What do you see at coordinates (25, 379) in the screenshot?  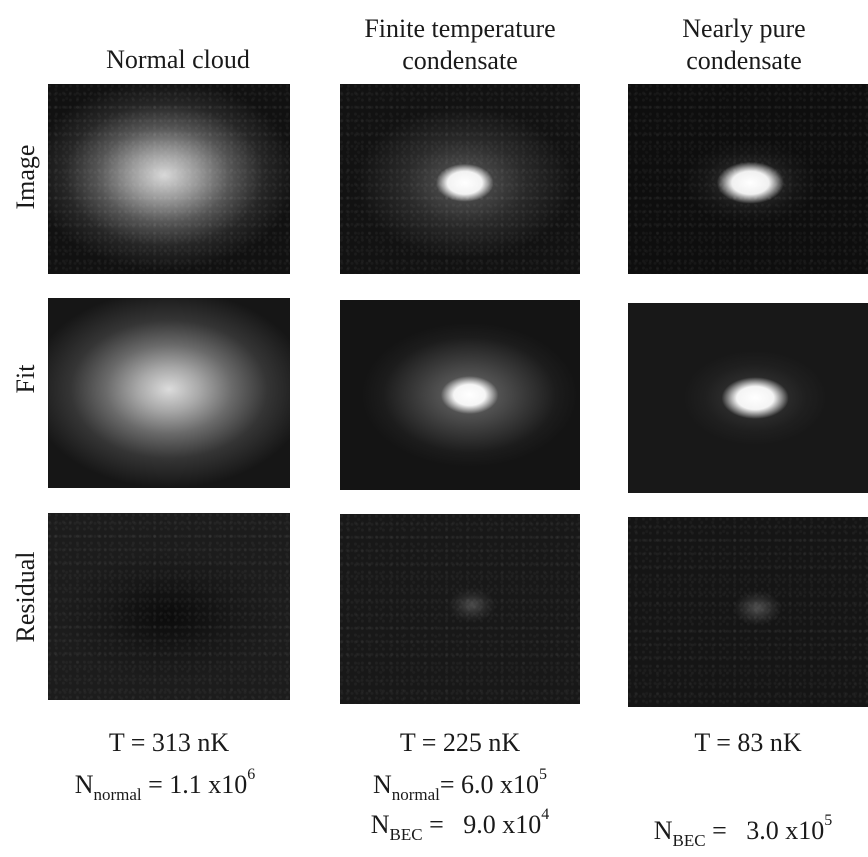 I see `row-label-fit: Fit` at bounding box center [25, 379].